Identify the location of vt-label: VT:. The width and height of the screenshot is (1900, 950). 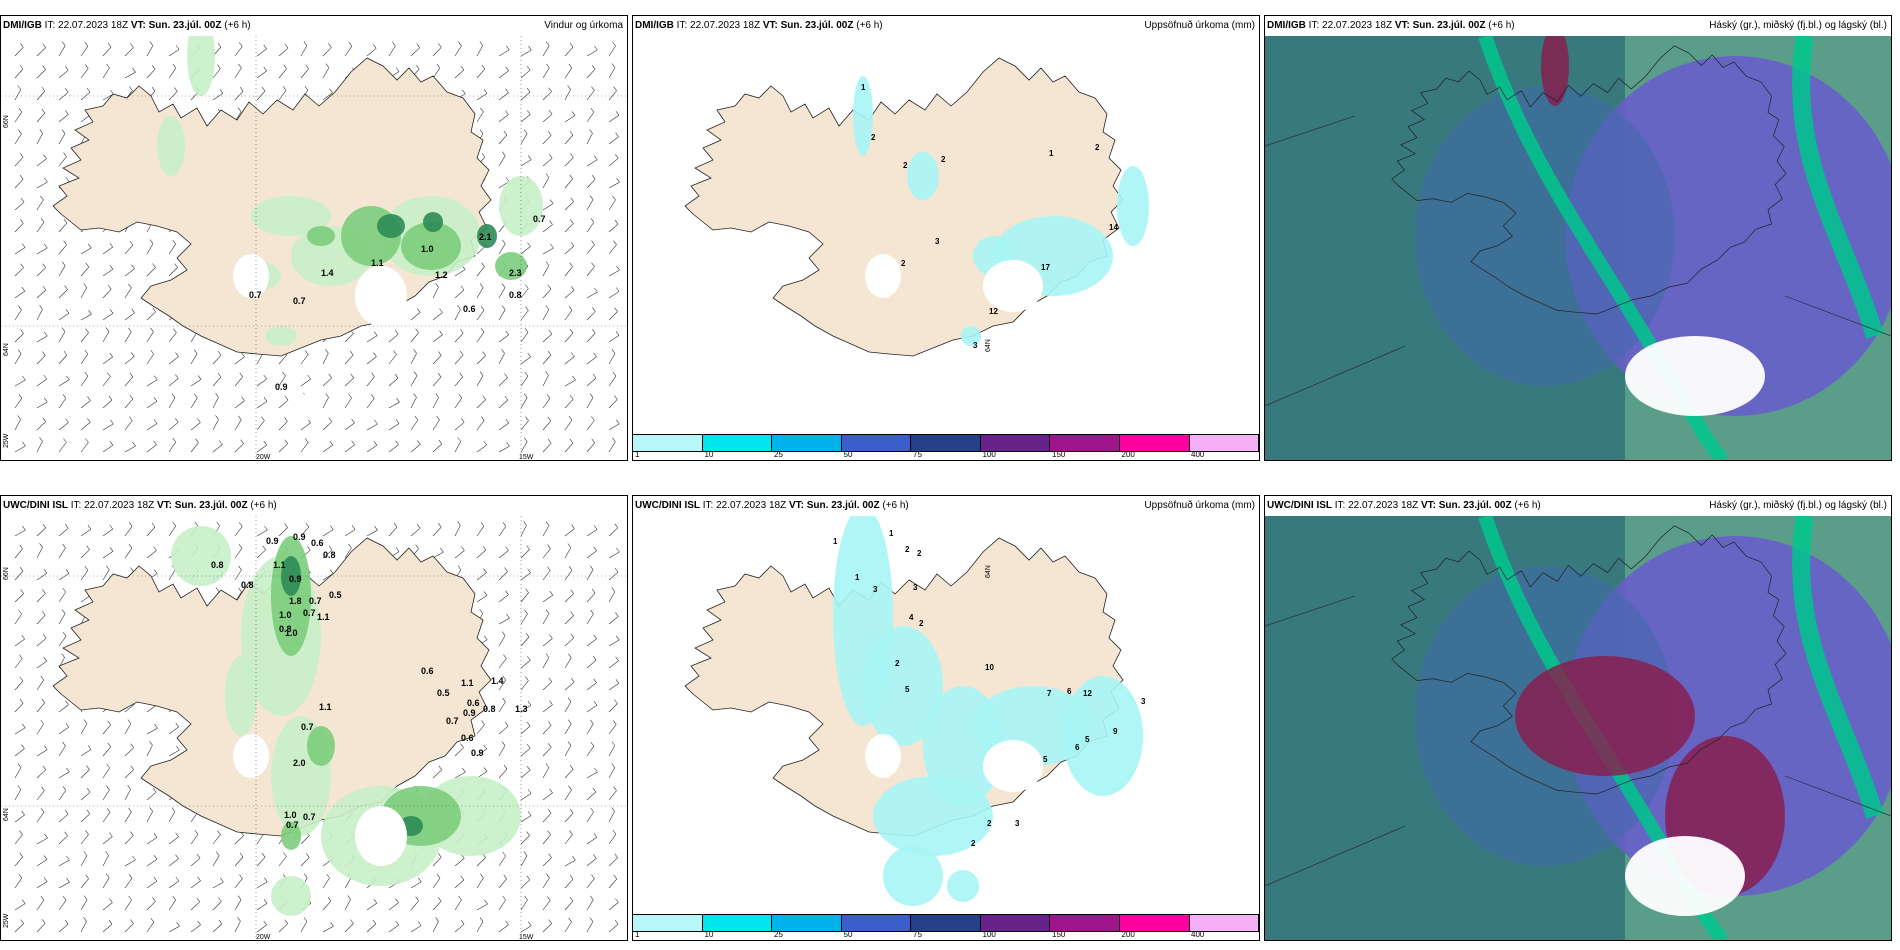
(796, 505).